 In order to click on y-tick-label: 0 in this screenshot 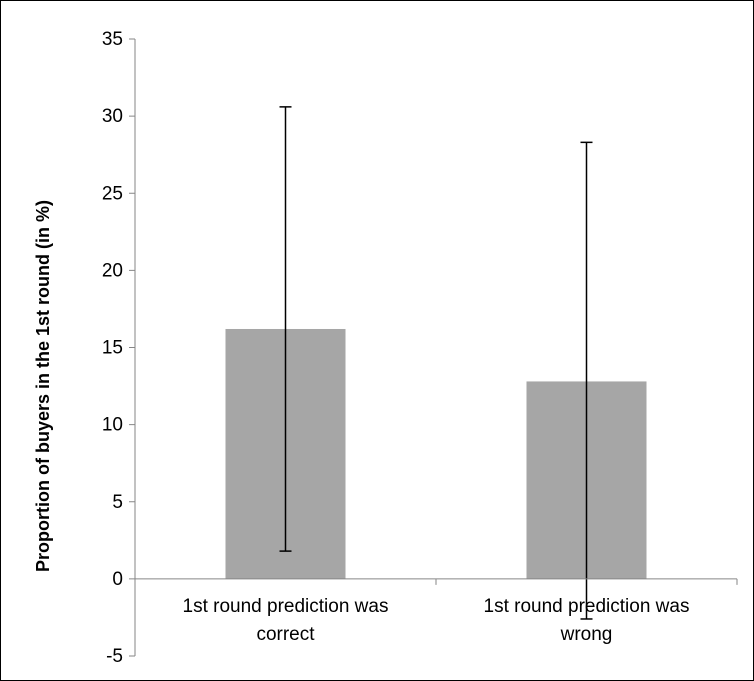, I will do `click(117, 579)`.